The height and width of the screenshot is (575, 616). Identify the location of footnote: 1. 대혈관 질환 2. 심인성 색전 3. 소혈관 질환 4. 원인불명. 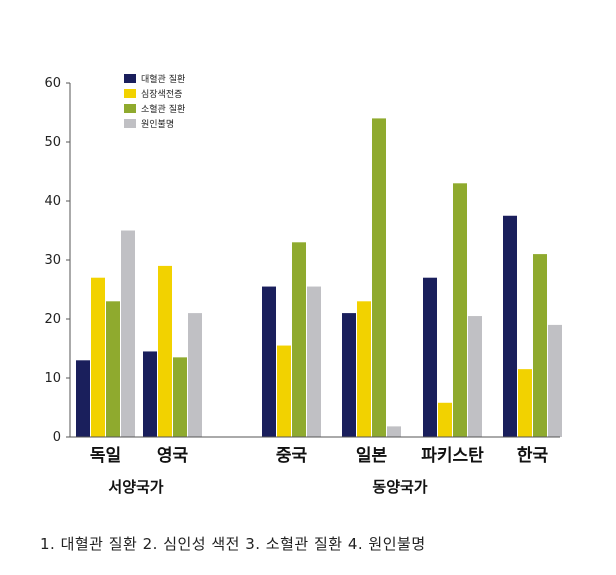
(233, 544).